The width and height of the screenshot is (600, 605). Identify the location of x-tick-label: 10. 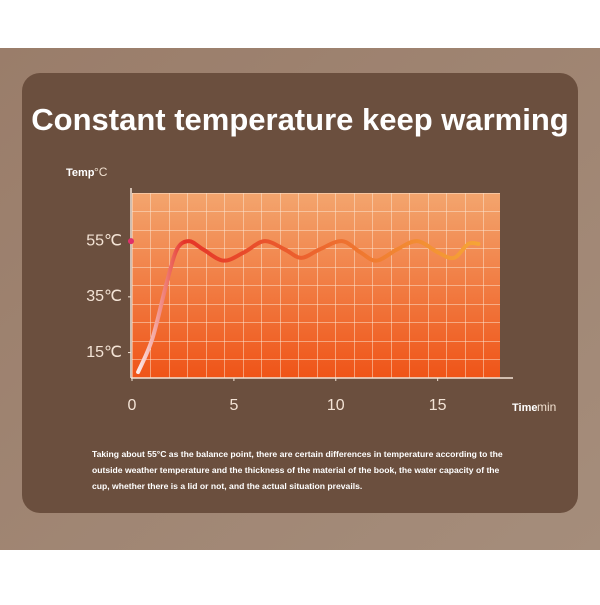
(336, 405).